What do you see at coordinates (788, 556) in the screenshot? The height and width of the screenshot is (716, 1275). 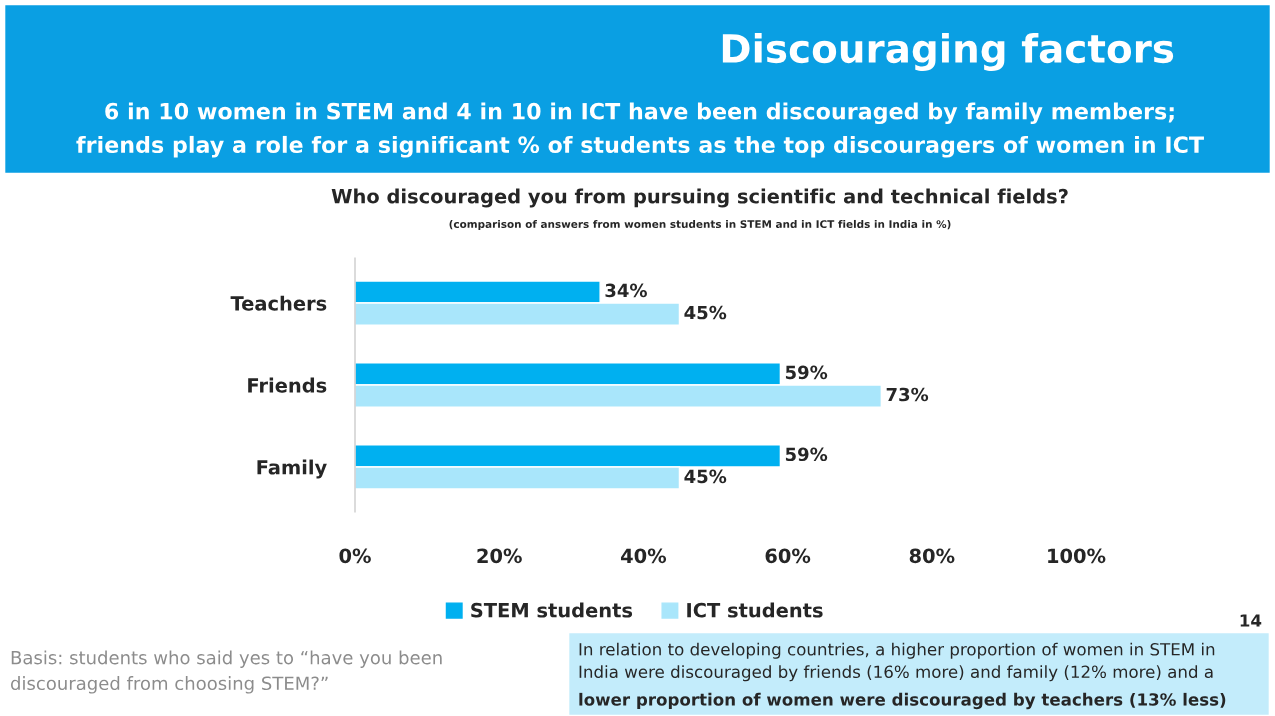 I see `x-tick-label: 60%` at bounding box center [788, 556].